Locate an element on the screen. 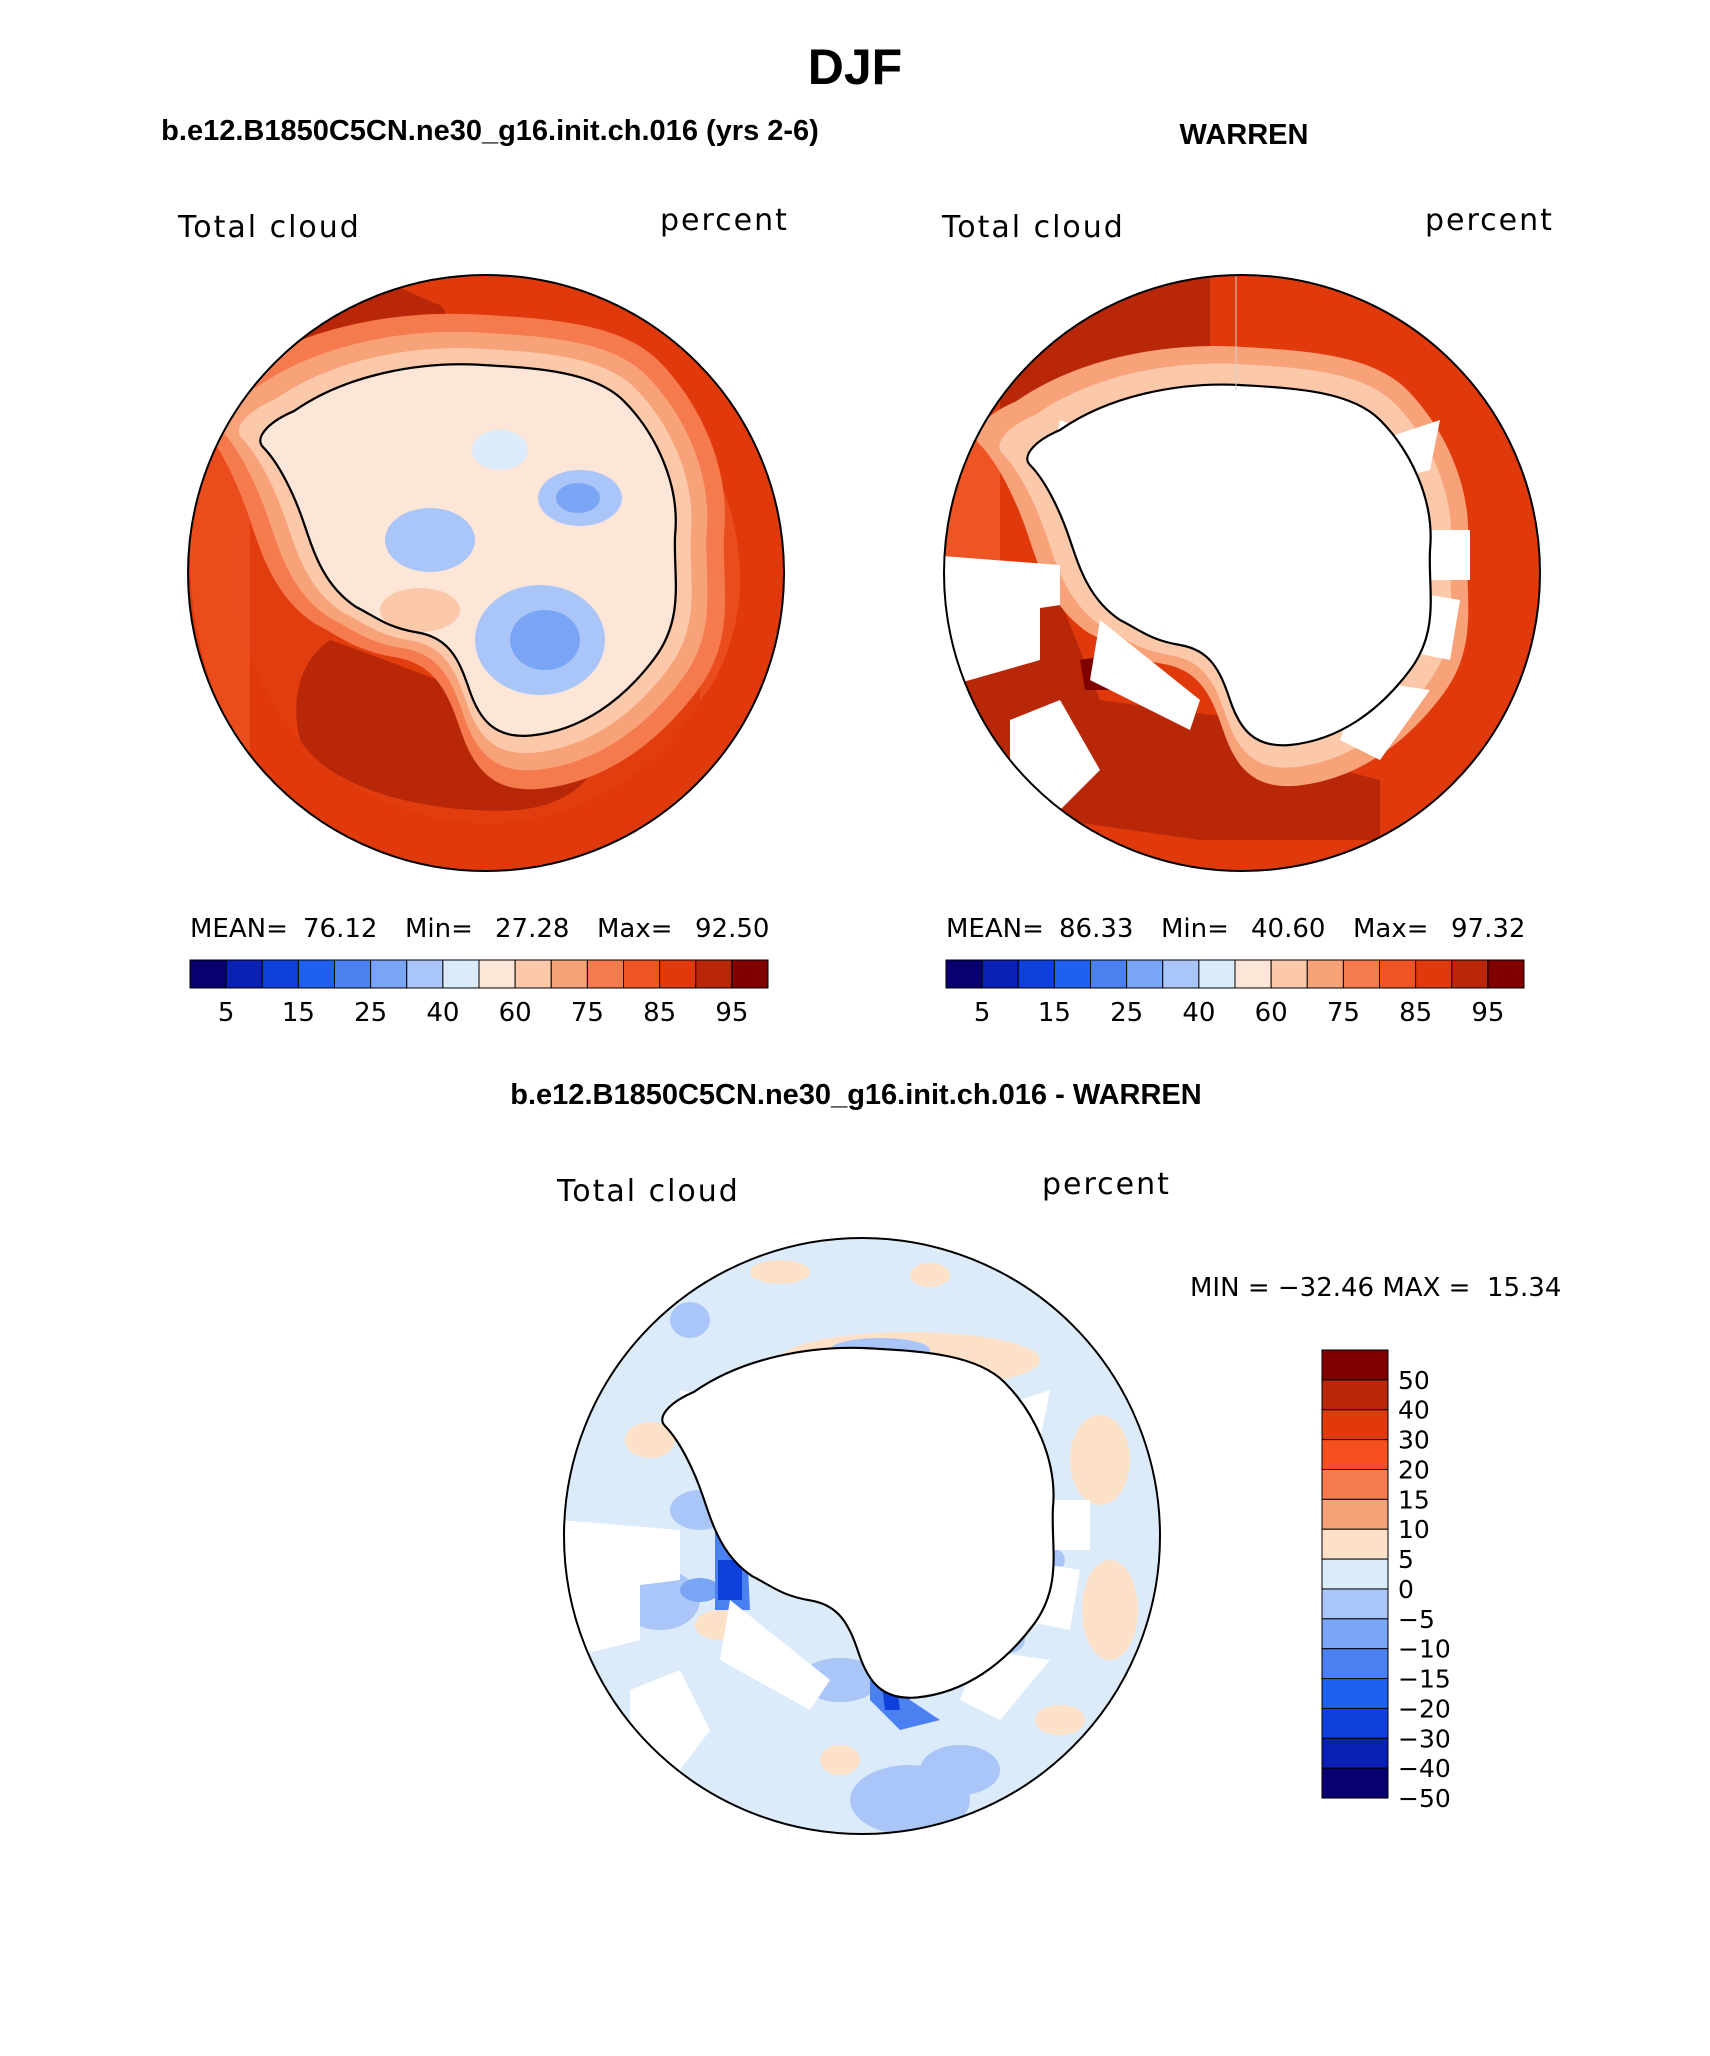  panel-obs-max-label: Max= is located at coordinates (1391, 929).